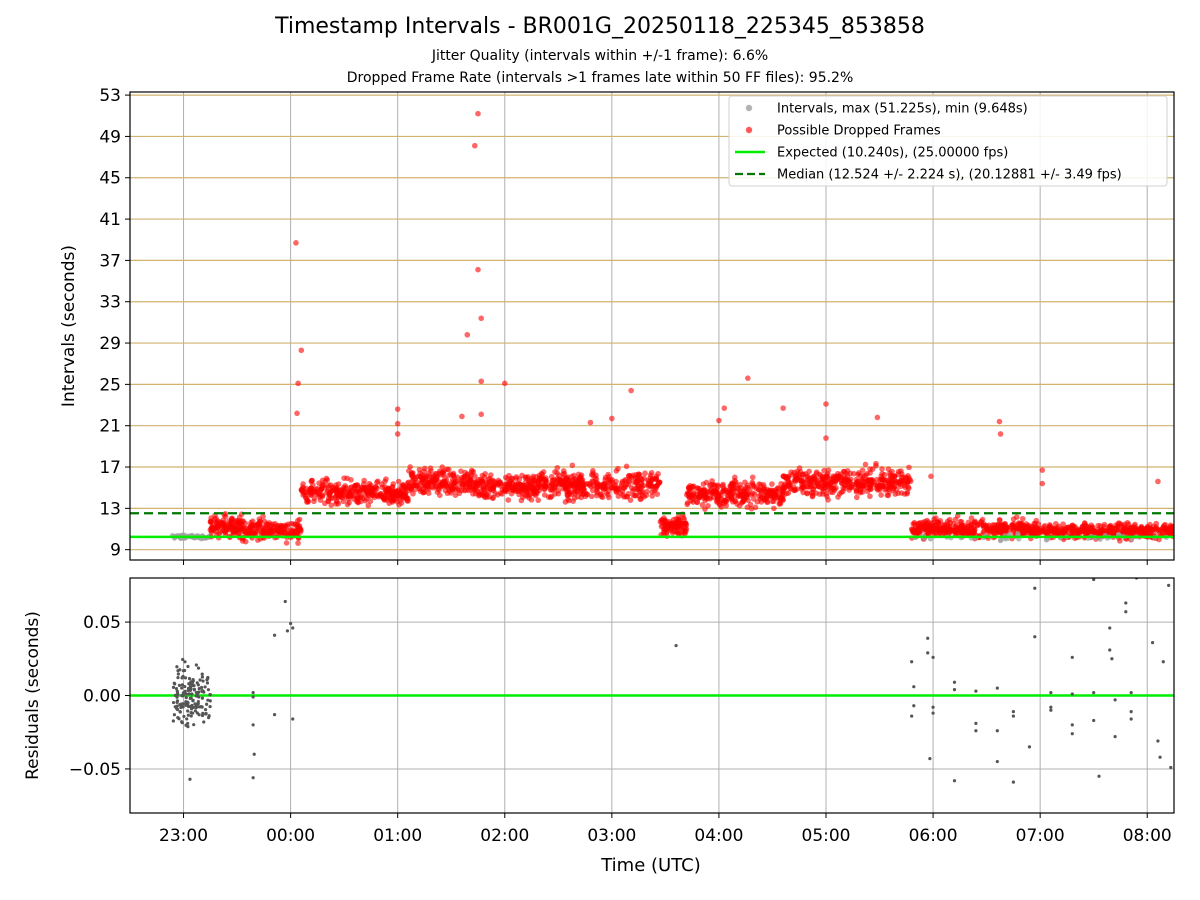  I want to click on x-tick-label: 01:00, so click(397, 836).